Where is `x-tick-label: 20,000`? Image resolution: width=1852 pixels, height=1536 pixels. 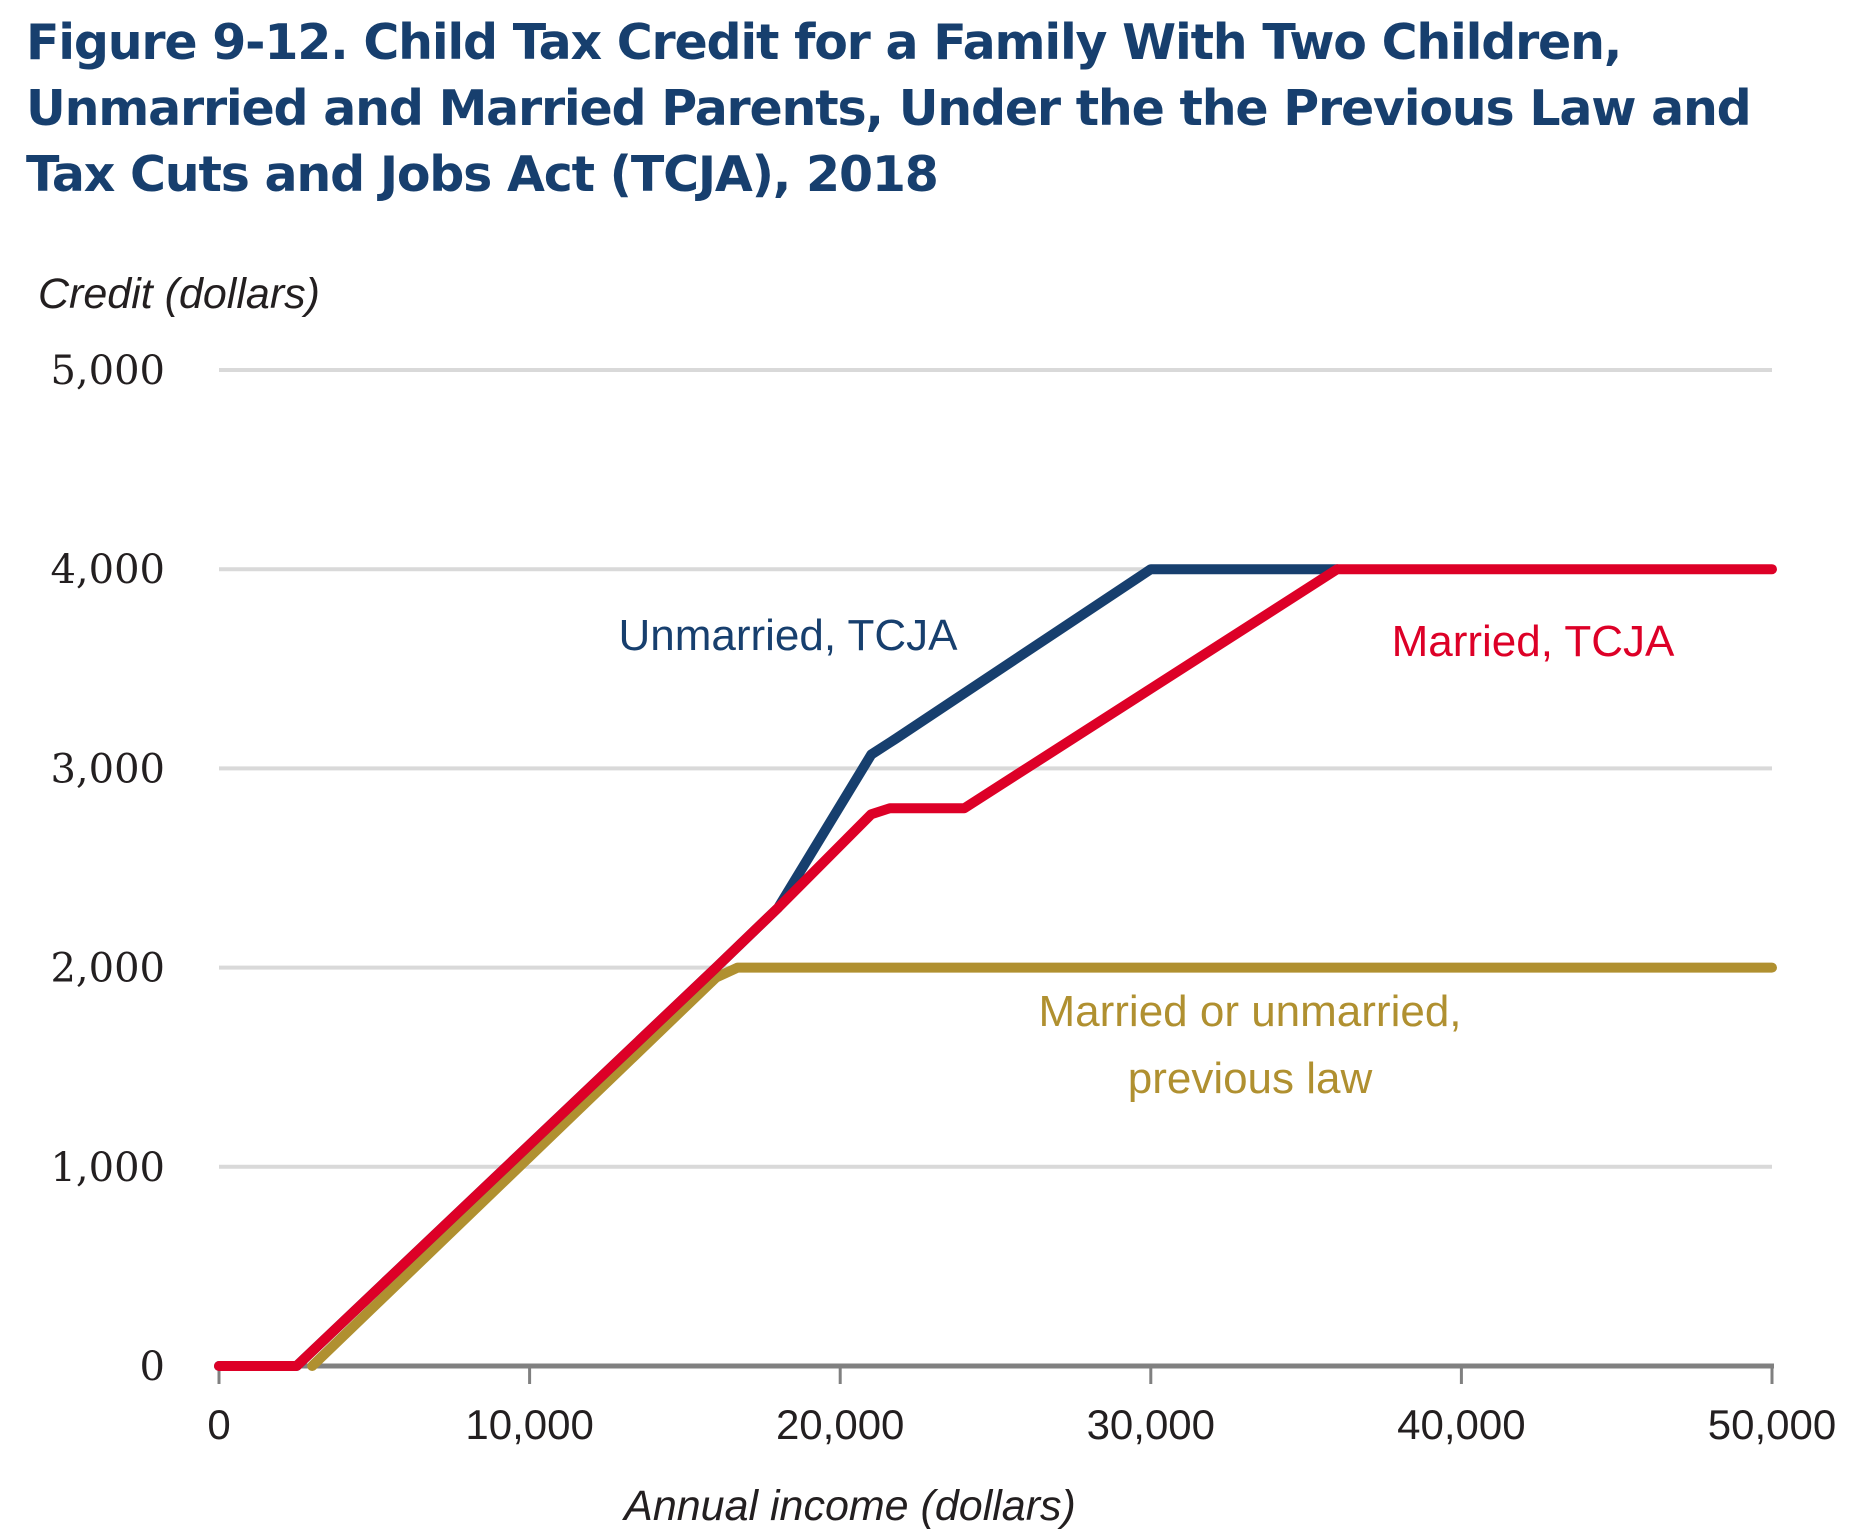
x-tick-label: 20,000 is located at coordinates (840, 1424).